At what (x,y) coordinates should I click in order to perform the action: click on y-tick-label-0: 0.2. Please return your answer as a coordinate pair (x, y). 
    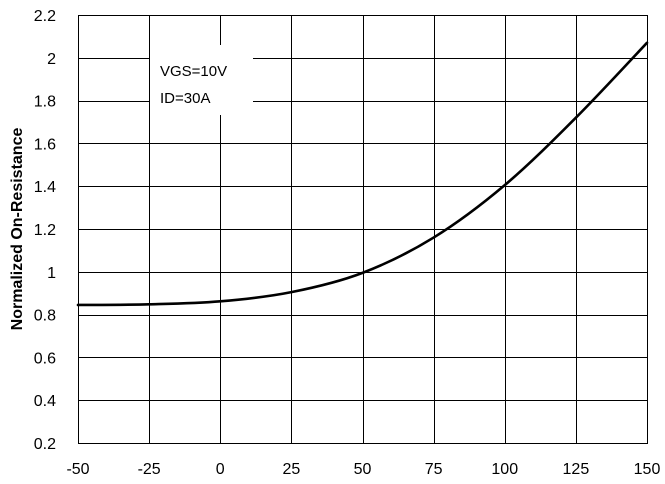
    Looking at the image, I should click on (45, 444).